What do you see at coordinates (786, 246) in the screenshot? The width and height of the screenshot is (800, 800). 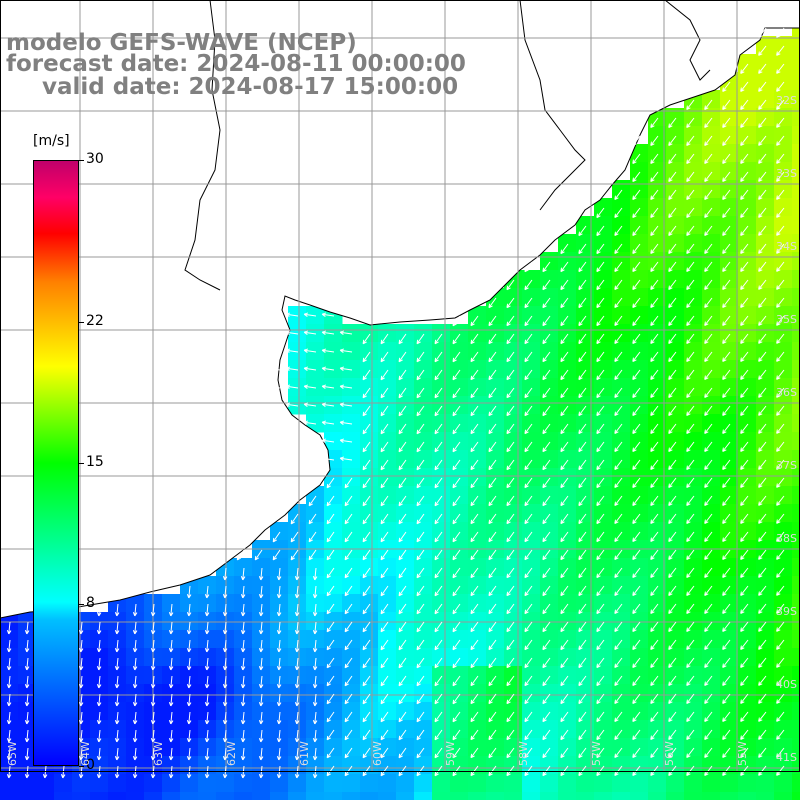 I see `latitude-label: 34S` at bounding box center [786, 246].